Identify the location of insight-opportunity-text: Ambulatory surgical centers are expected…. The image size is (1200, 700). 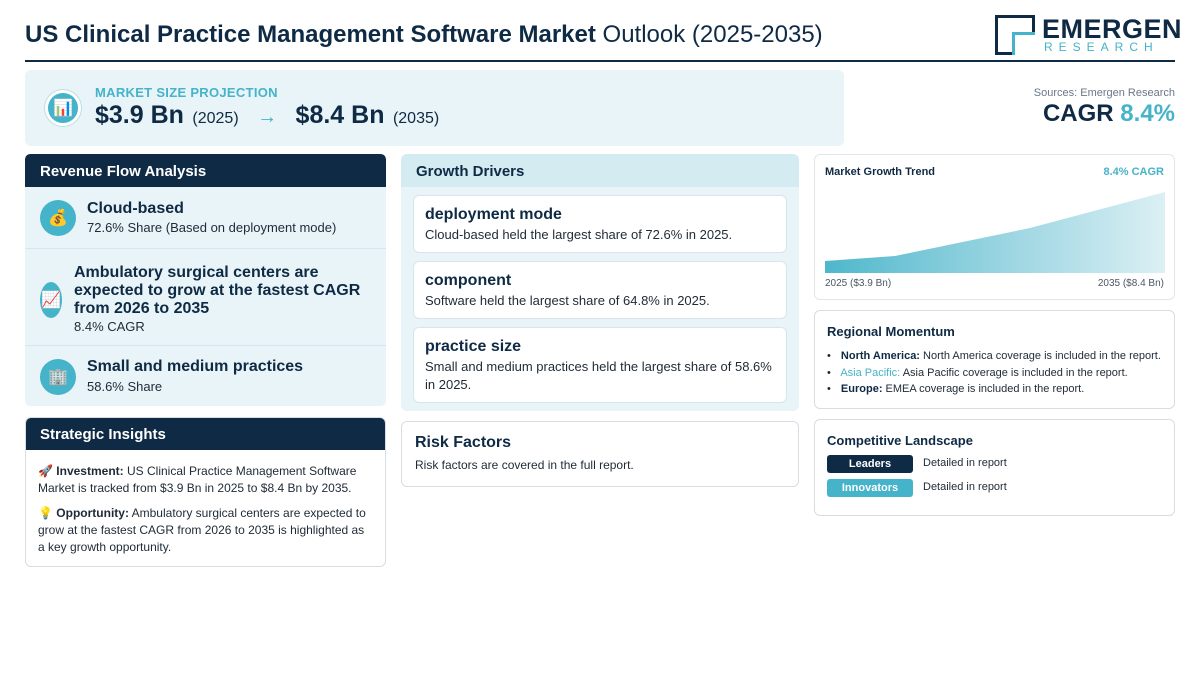
(202, 530).